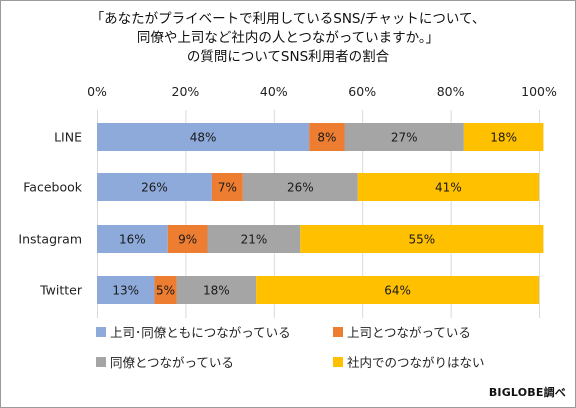 This screenshot has height=408, width=576. I want to click on data-label: 5%, so click(165, 291).